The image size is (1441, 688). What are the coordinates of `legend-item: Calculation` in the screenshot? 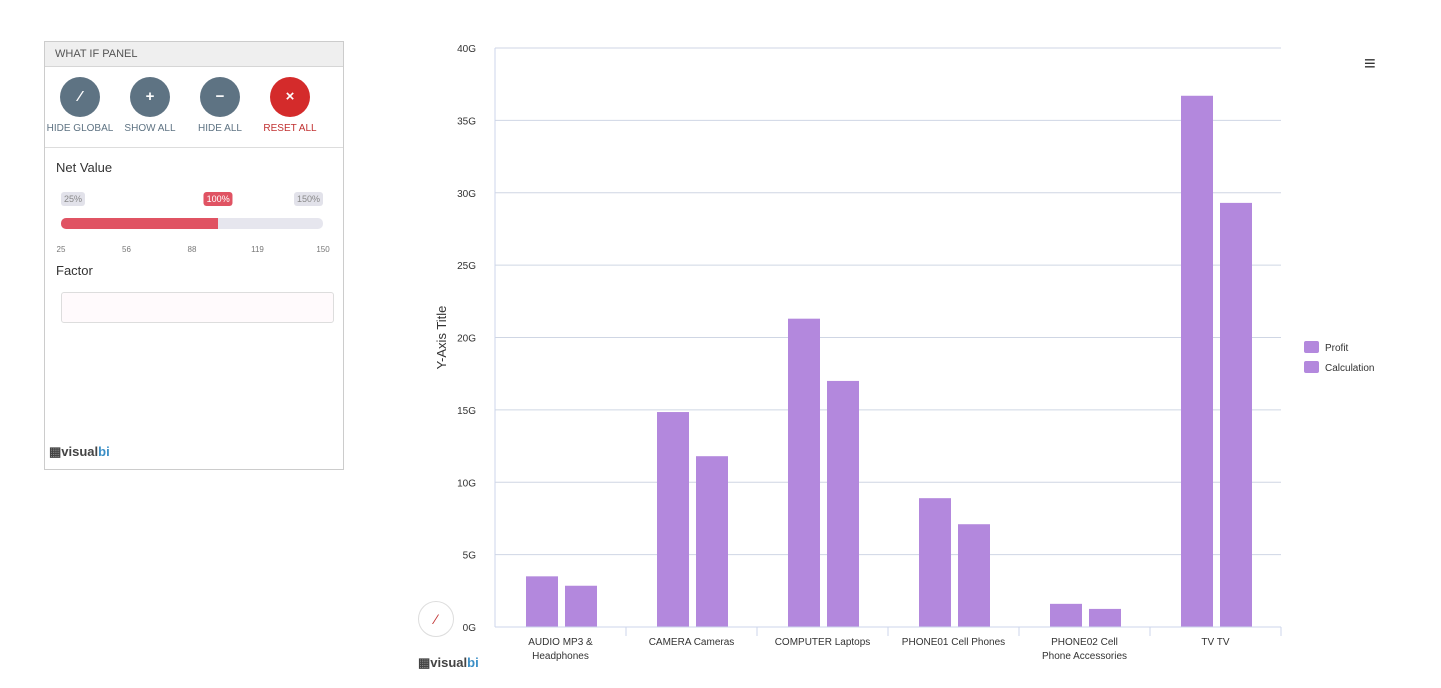 It's located at (1349, 368).